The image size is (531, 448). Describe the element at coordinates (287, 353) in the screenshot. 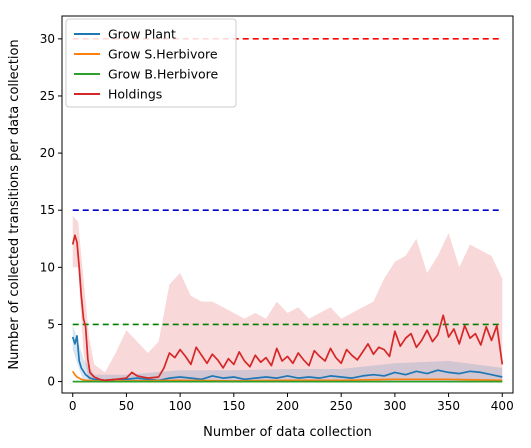

I see `band-grow-plant` at that location.